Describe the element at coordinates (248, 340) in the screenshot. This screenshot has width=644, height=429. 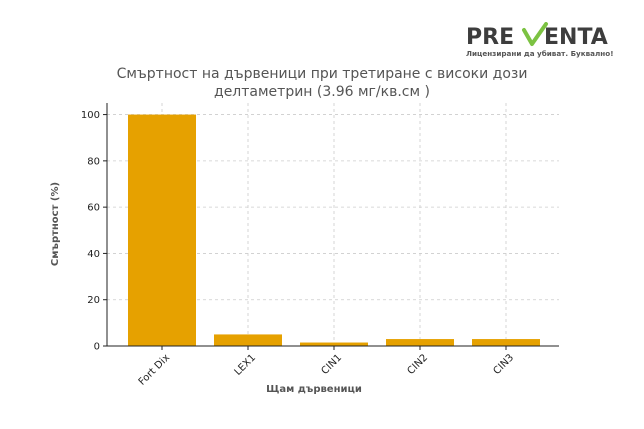
I see `bar-lex1` at that location.